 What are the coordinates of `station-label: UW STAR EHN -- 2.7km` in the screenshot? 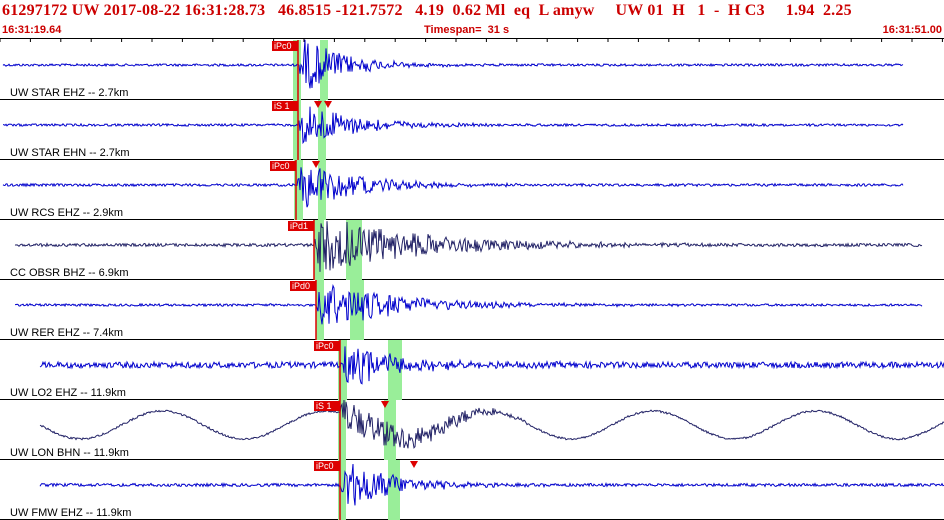 It's located at (70, 153).